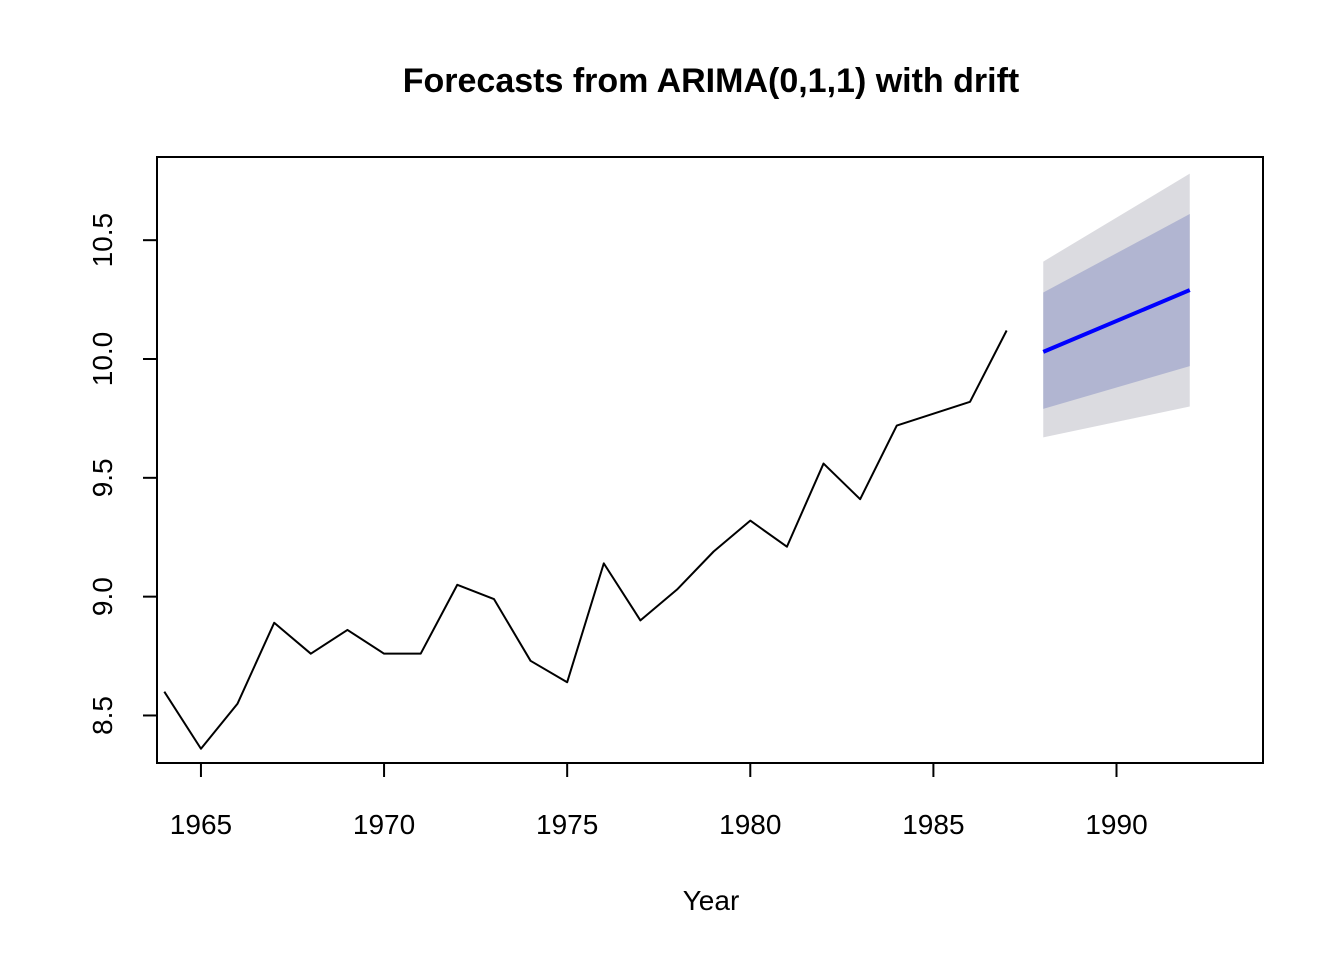  Describe the element at coordinates (750, 824) in the screenshot. I see `x-tick-label: 1980` at that location.